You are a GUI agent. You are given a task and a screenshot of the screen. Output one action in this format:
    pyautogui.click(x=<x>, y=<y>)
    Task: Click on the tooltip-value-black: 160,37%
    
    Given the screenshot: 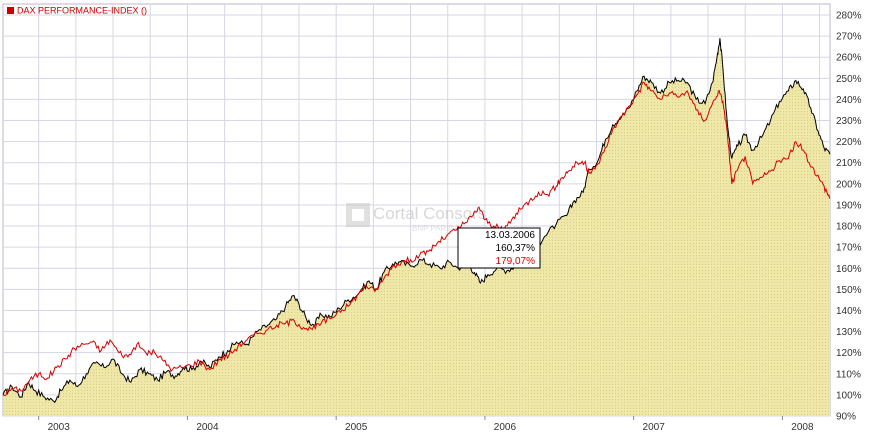 What is the action you would take?
    pyautogui.click(x=516, y=248)
    